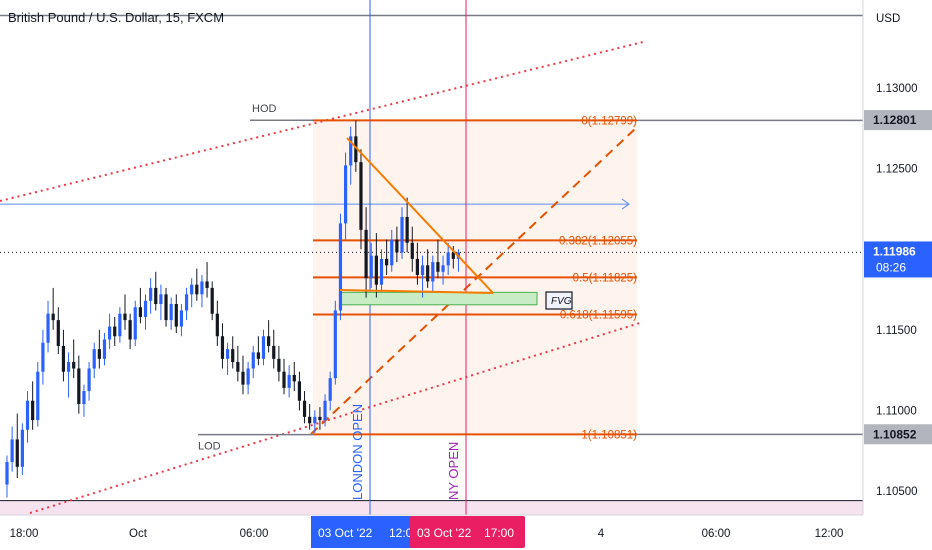 The height and width of the screenshot is (550, 932). What do you see at coordinates (897, 492) in the screenshot?
I see `price-tick-label: 1.10500` at bounding box center [897, 492].